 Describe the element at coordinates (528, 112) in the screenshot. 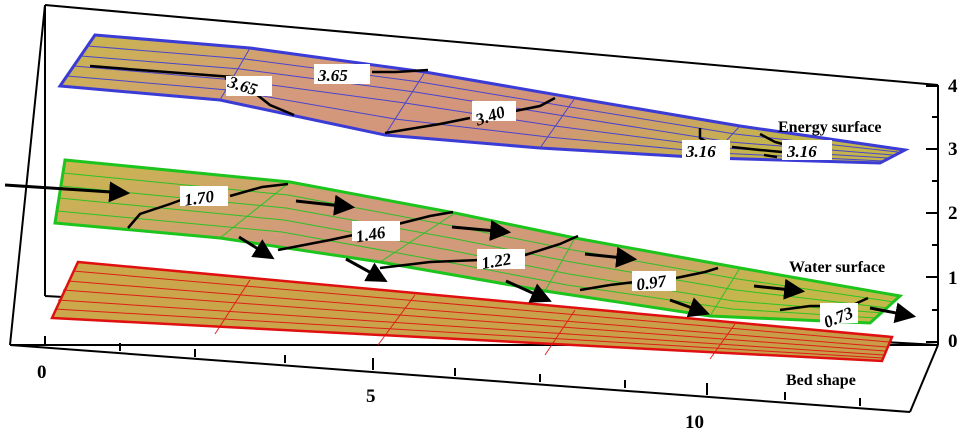

I see `energy-contour-labels: 3.65 3.65 3.40 3.16 3.16` at that location.